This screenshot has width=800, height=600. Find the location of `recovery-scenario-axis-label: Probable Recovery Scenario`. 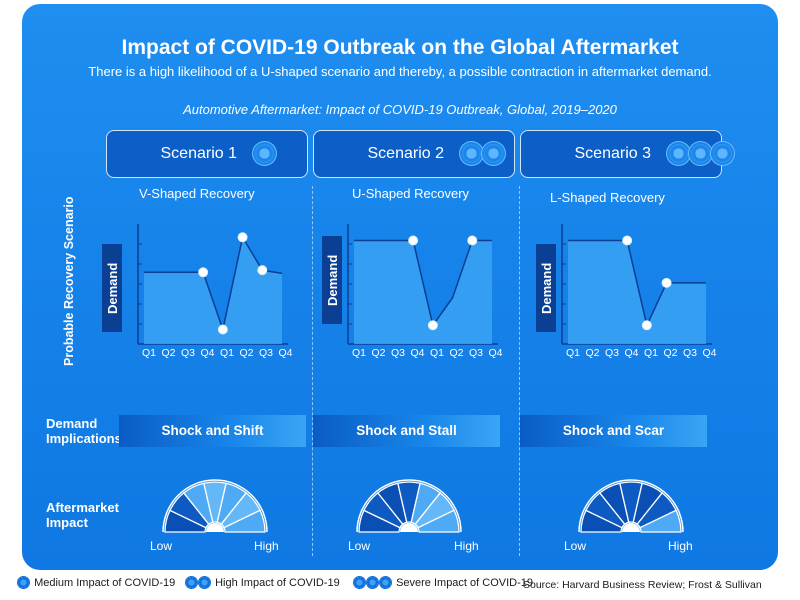

recovery-scenario-axis-label: Probable Recovery Scenario is located at coordinates (69, 281).